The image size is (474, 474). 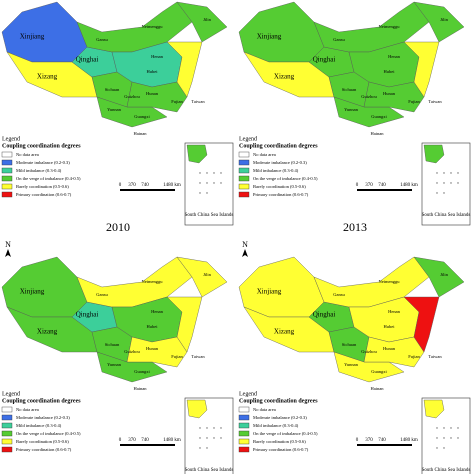 What do you see at coordinates (357, 440) in the screenshot?
I see `scale-label: 0` at bounding box center [357, 440].